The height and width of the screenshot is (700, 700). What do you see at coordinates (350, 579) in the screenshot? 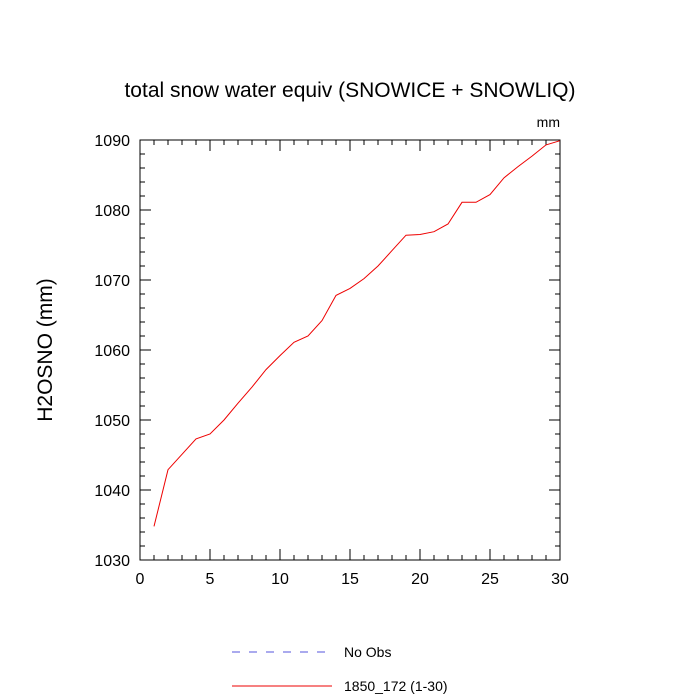
I see `x-tick-label: 15` at bounding box center [350, 579].